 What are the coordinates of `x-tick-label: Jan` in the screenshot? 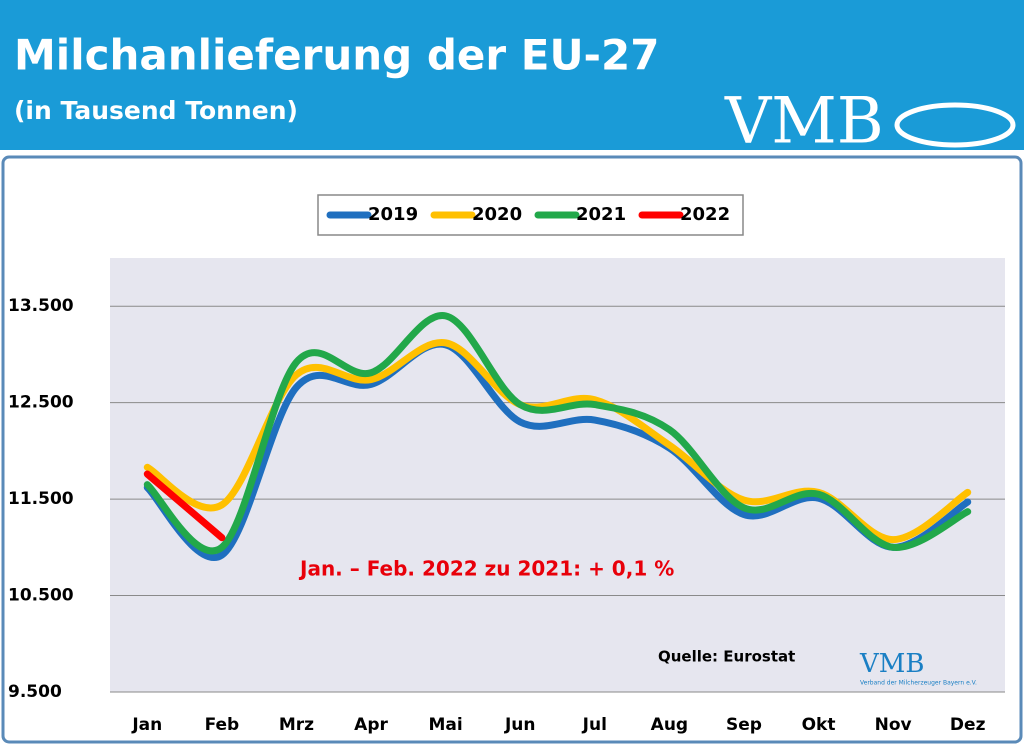 It's located at (146, 725).